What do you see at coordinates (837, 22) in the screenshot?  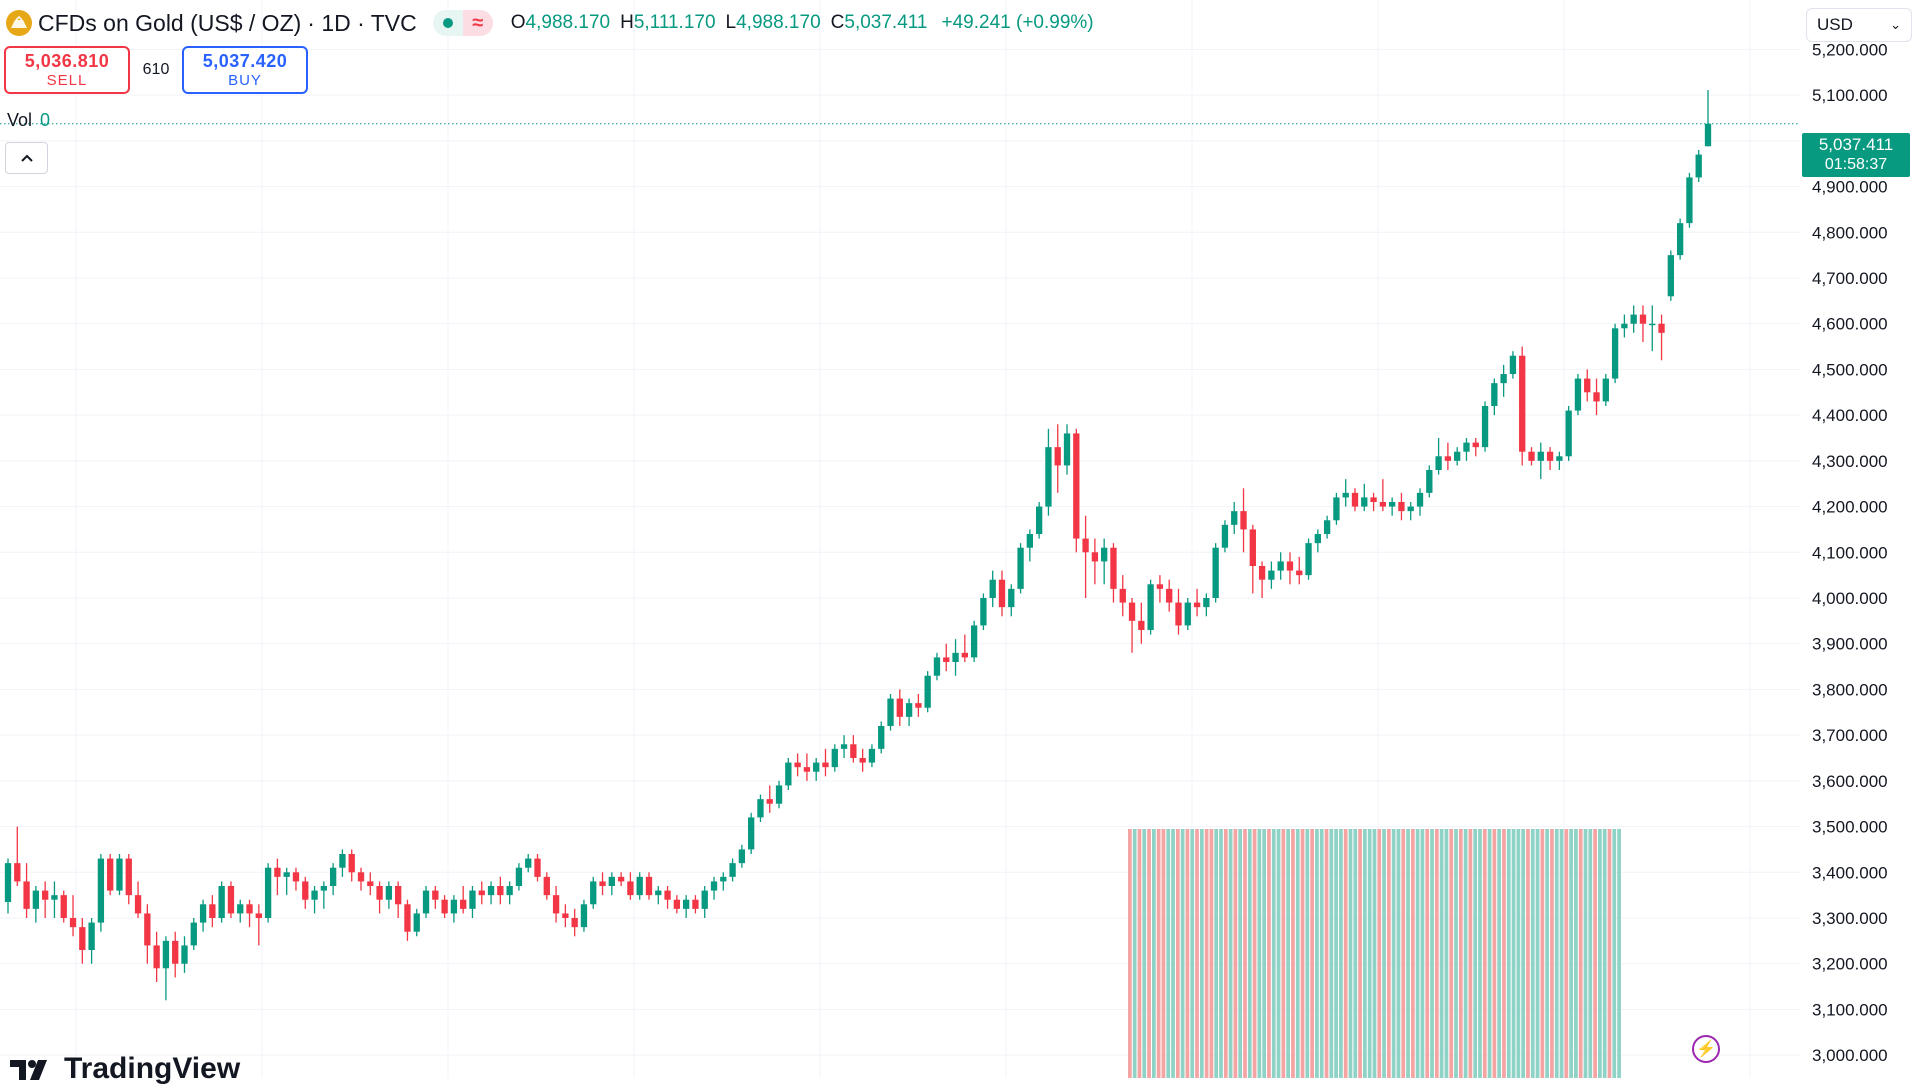 I see `close-label: C` at bounding box center [837, 22].